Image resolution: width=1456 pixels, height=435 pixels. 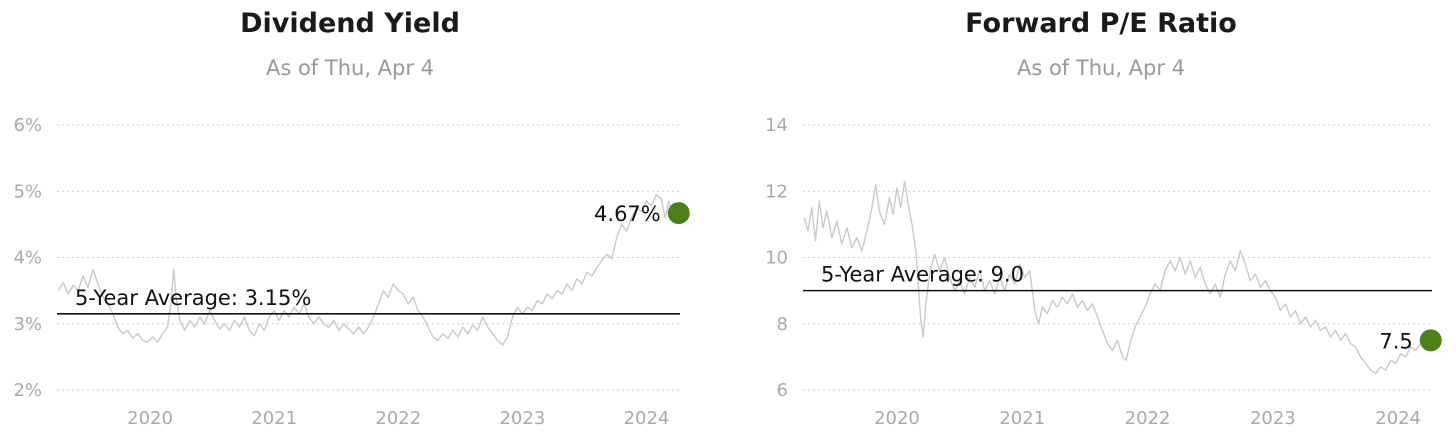 What do you see at coordinates (193, 298) in the screenshot?
I see `five-year-average-label: 5-Year Average: 3.15%` at bounding box center [193, 298].